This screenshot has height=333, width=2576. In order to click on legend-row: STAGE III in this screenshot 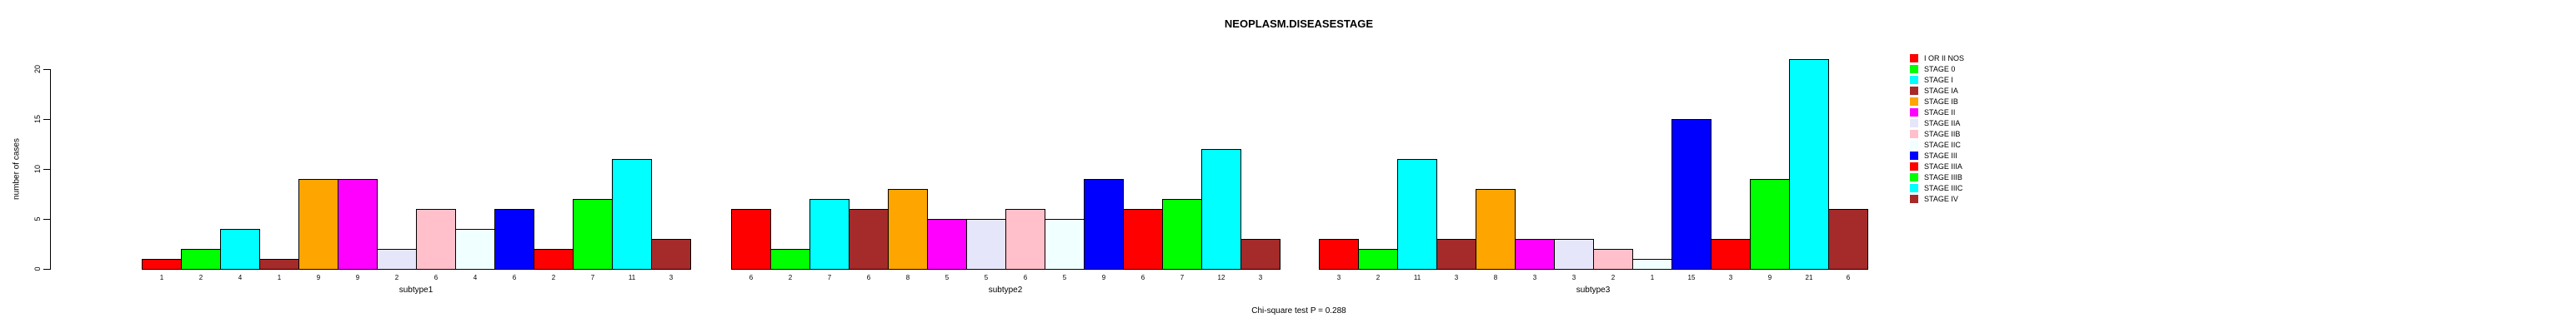, I will do `click(1937, 155)`.